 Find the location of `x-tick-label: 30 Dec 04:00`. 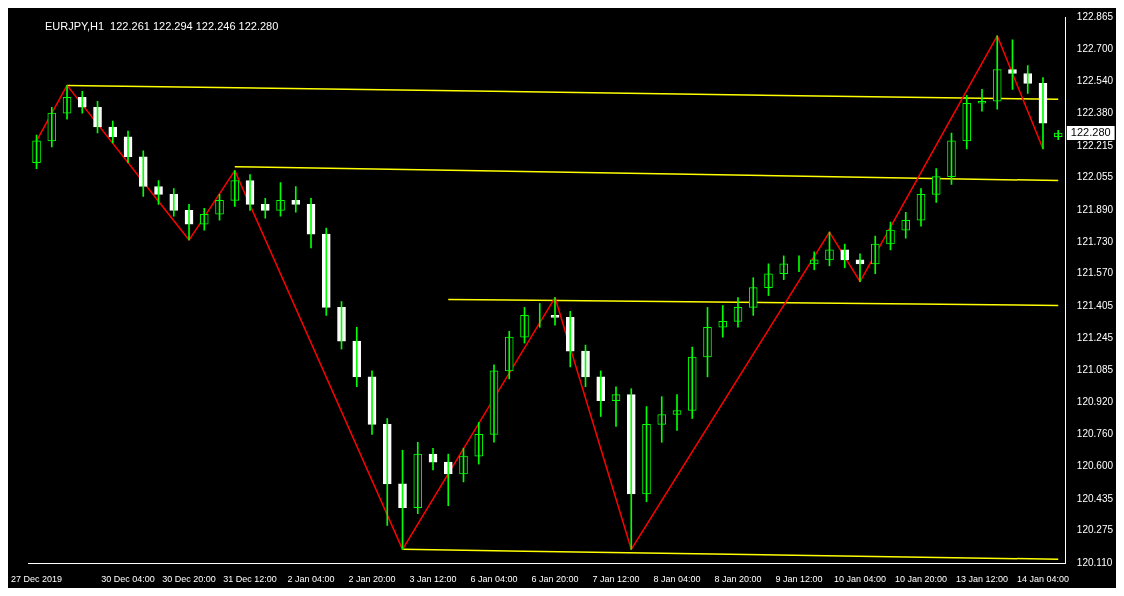

x-tick-label: 30 Dec 04:00 is located at coordinates (128, 579).